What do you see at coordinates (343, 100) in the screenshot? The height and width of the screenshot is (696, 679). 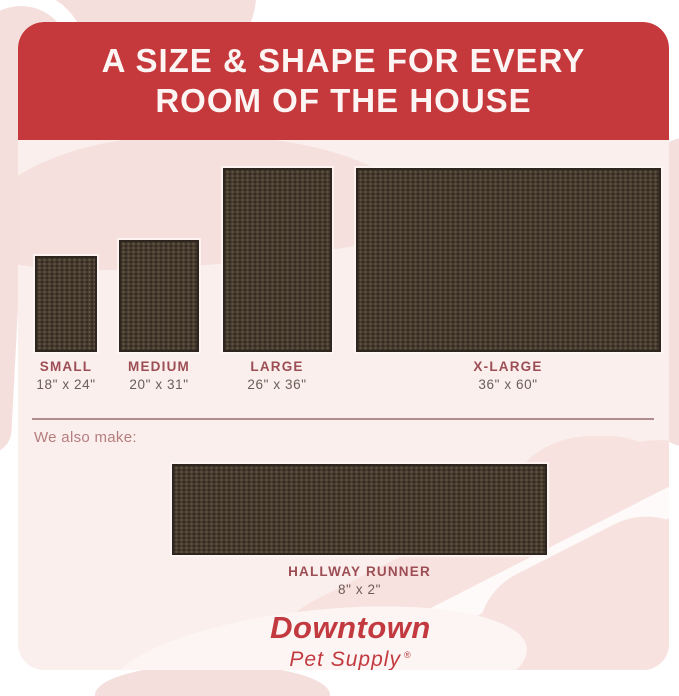 I see `title-line-2: ROOM OF THE HOUSE` at bounding box center [343, 100].